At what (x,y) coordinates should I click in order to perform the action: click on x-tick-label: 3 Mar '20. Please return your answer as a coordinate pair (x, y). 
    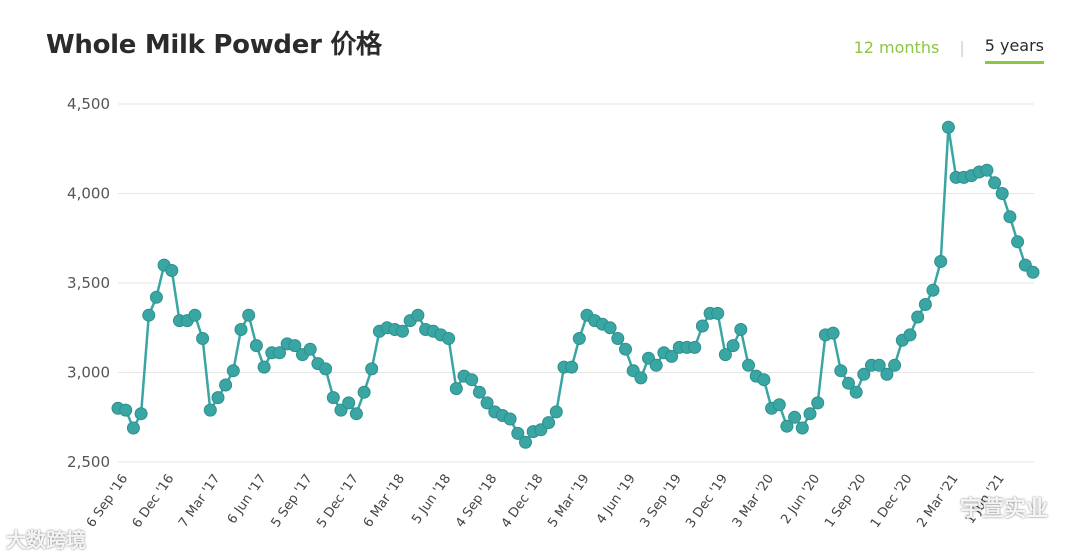
    Looking at the image, I should click on (753, 501).